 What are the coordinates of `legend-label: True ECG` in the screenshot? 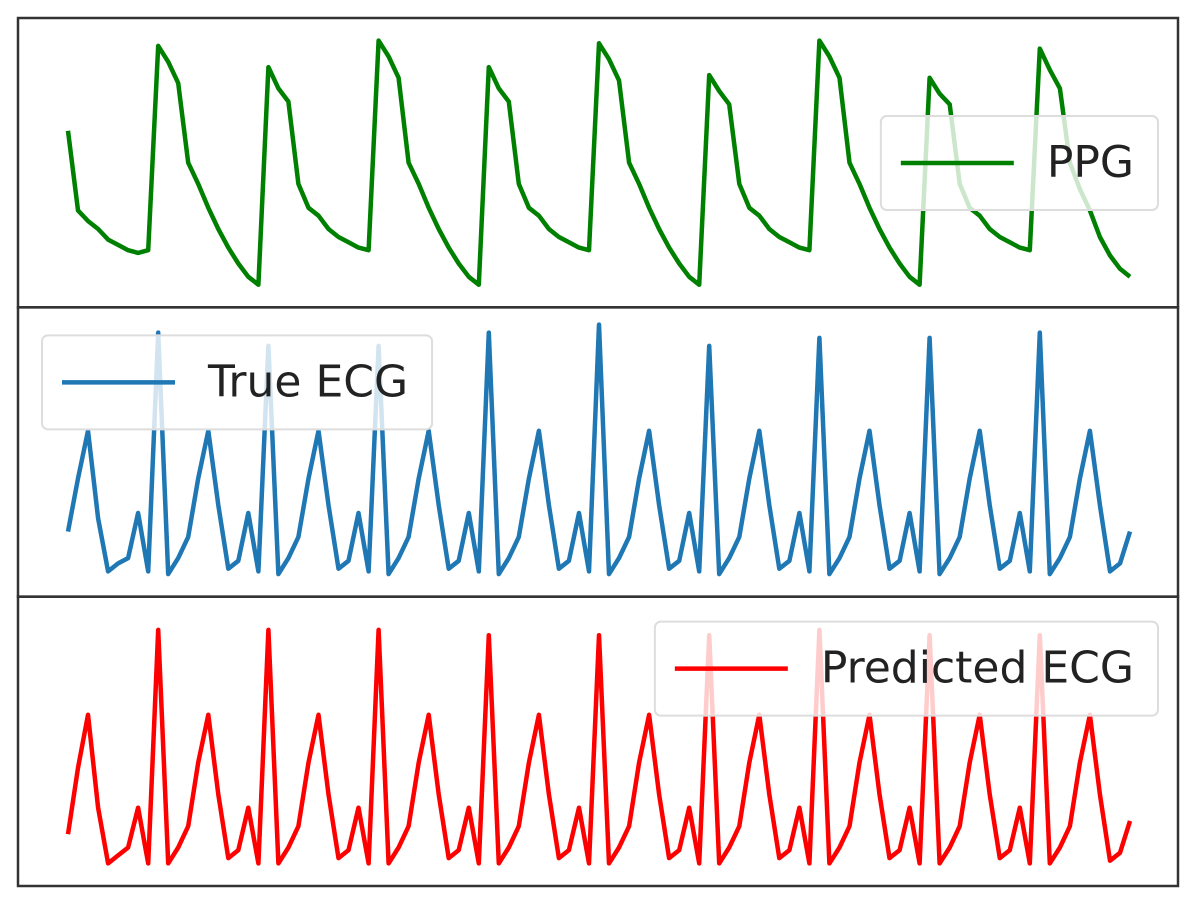 It's located at (307, 381).